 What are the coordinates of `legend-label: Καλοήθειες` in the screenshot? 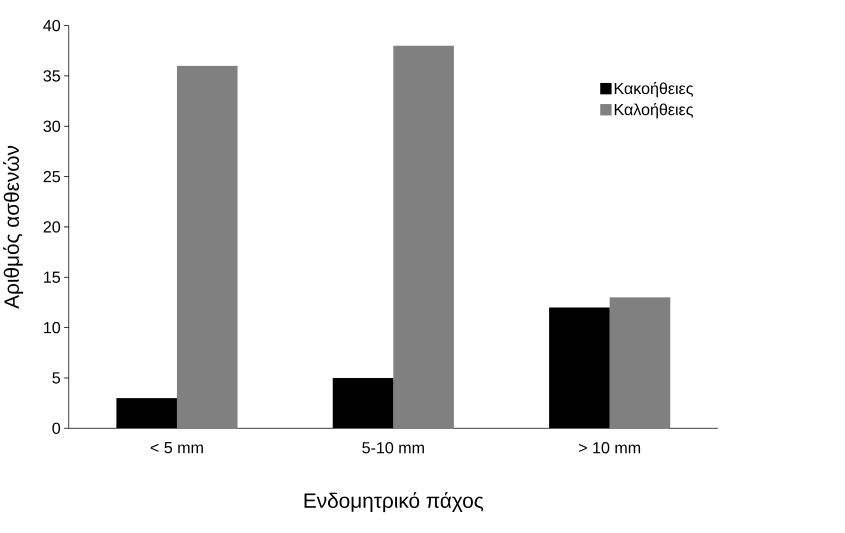 It's located at (653, 111).